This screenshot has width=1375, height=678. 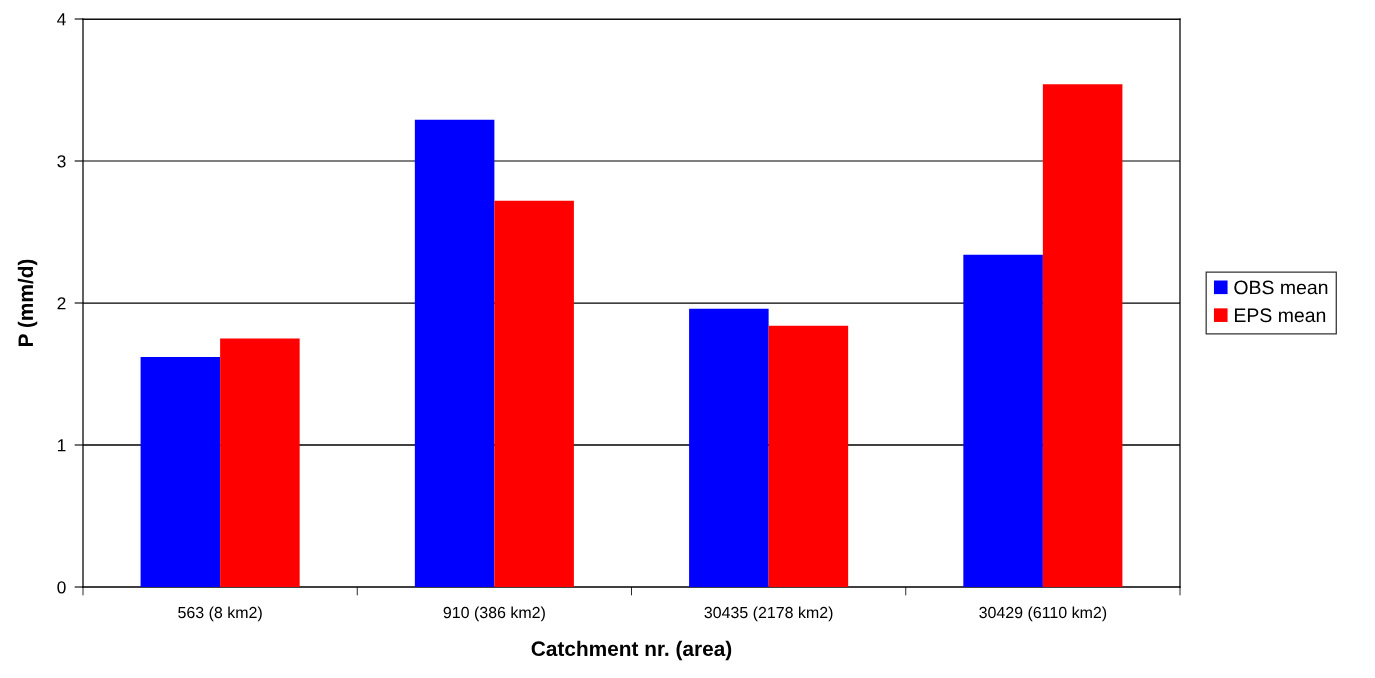 What do you see at coordinates (62, 445) in the screenshot?
I see `y-tick-label: 1` at bounding box center [62, 445].